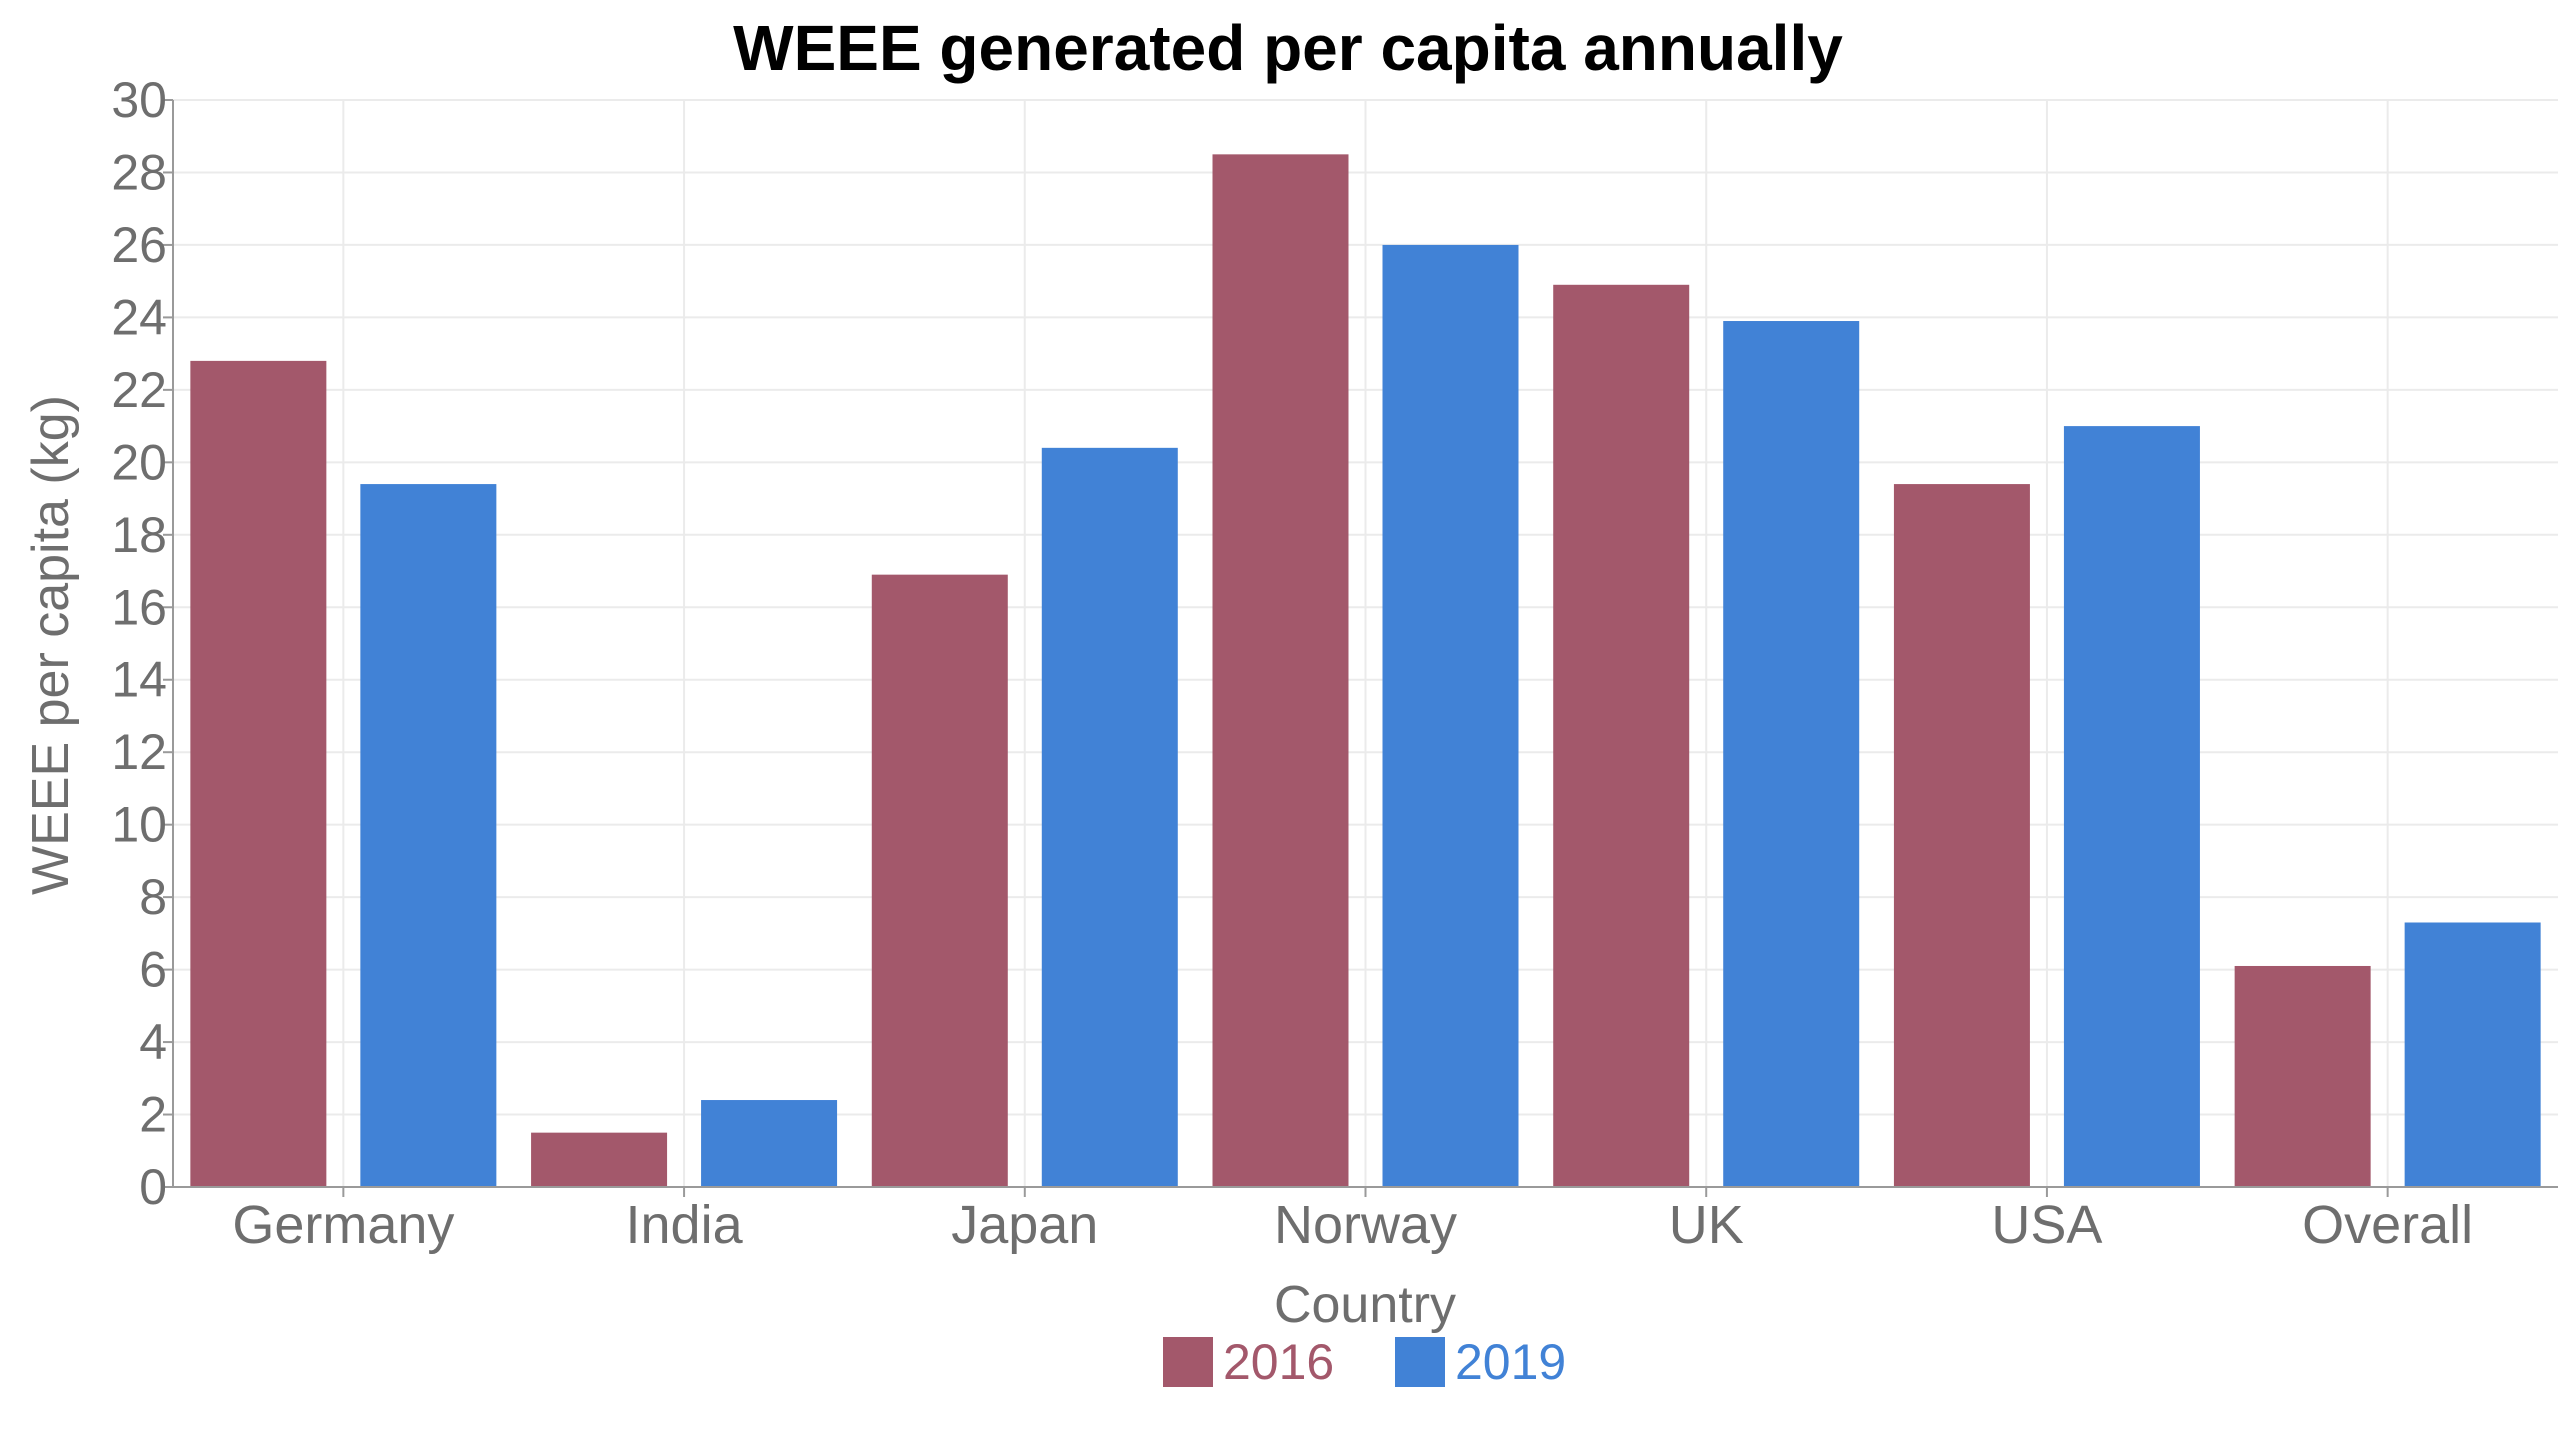 The width and height of the screenshot is (2560, 1440). What do you see at coordinates (139, 100) in the screenshot?
I see `y-tick-label: 30` at bounding box center [139, 100].